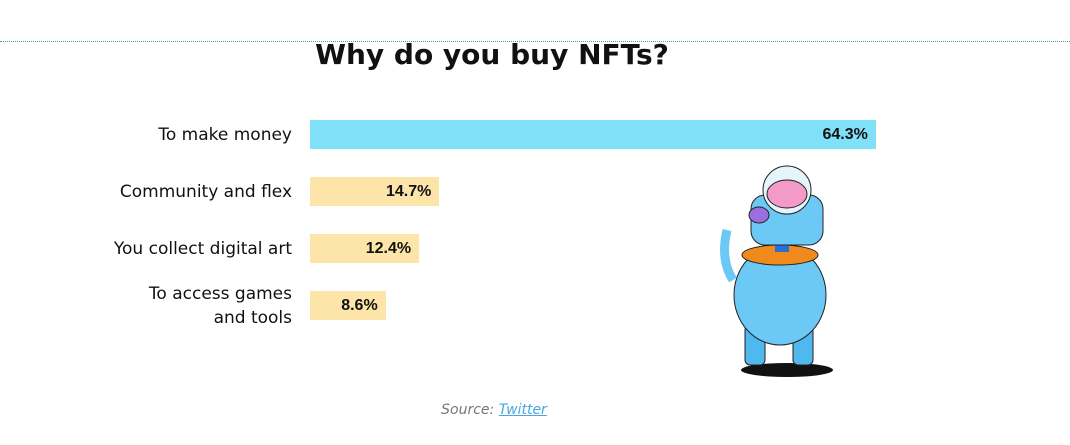 This screenshot has width=1070, height=445. What do you see at coordinates (468, 410) in the screenshot?
I see `source-label: Source:` at bounding box center [468, 410].